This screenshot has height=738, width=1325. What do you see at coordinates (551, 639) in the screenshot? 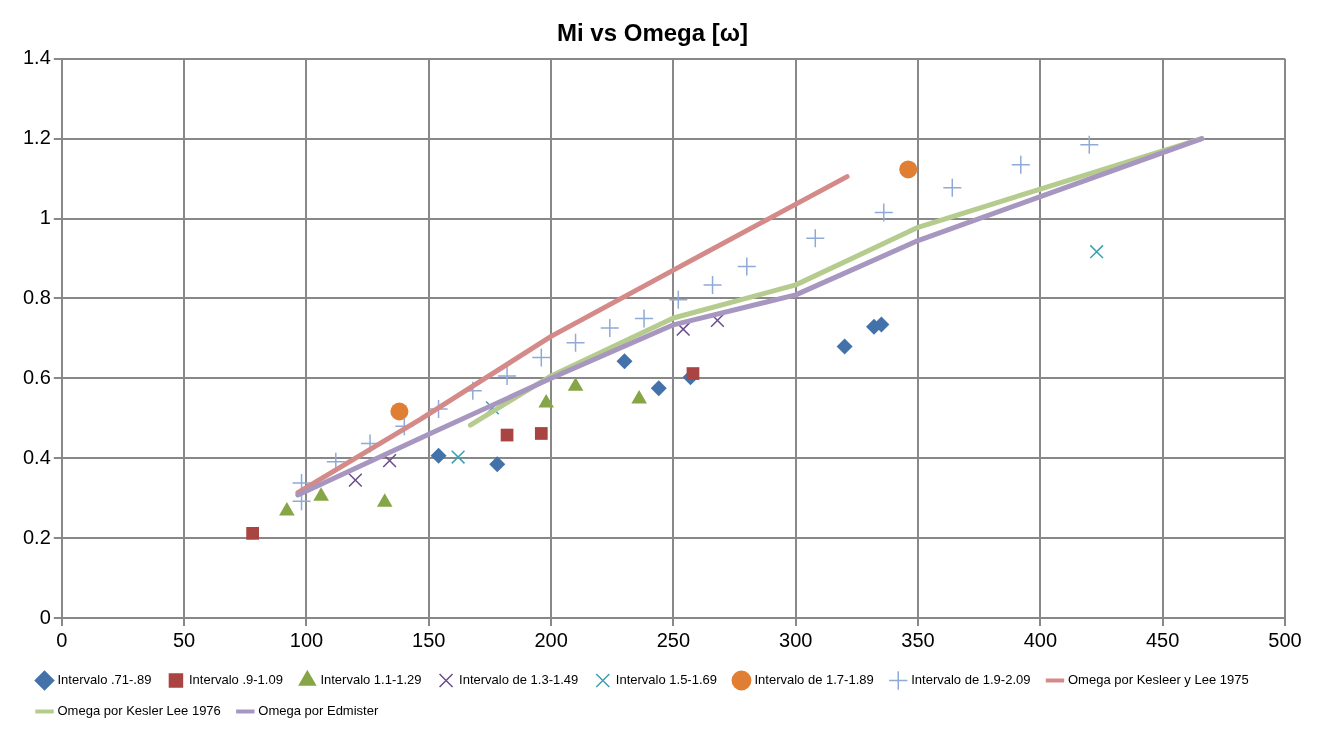
I see `x-tick-label: 200` at bounding box center [551, 639].